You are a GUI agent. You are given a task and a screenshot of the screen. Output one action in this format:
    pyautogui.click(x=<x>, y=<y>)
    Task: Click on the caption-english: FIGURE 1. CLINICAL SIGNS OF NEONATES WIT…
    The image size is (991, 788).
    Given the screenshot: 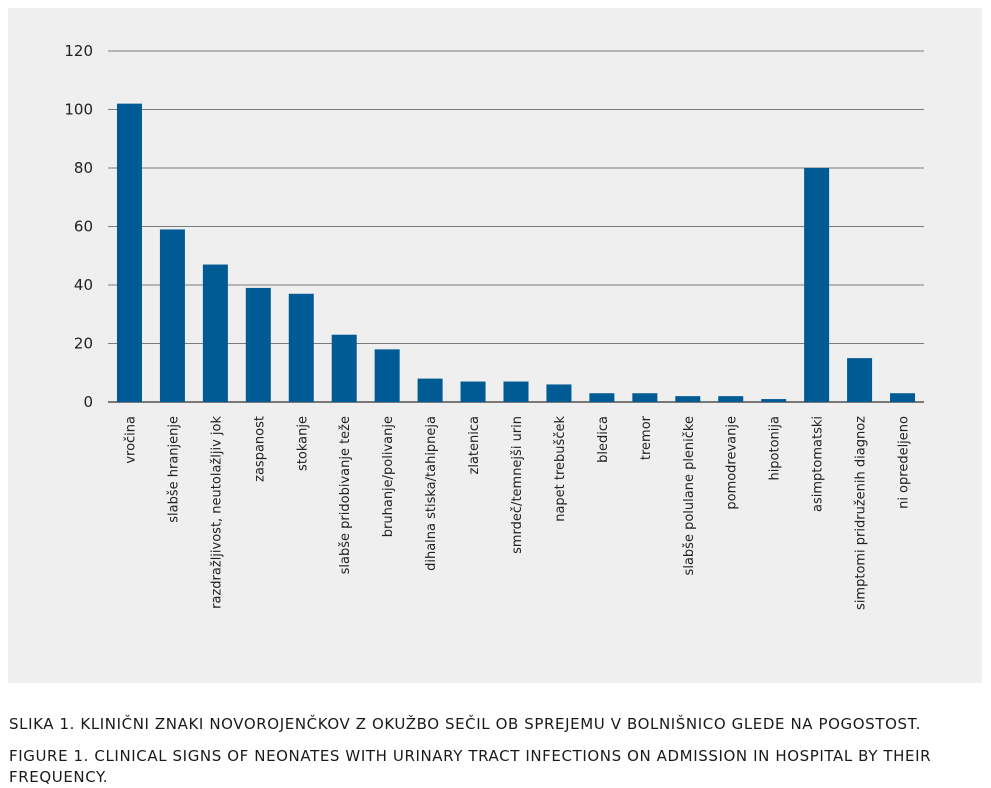 What is the action you would take?
    pyautogui.click(x=470, y=766)
    